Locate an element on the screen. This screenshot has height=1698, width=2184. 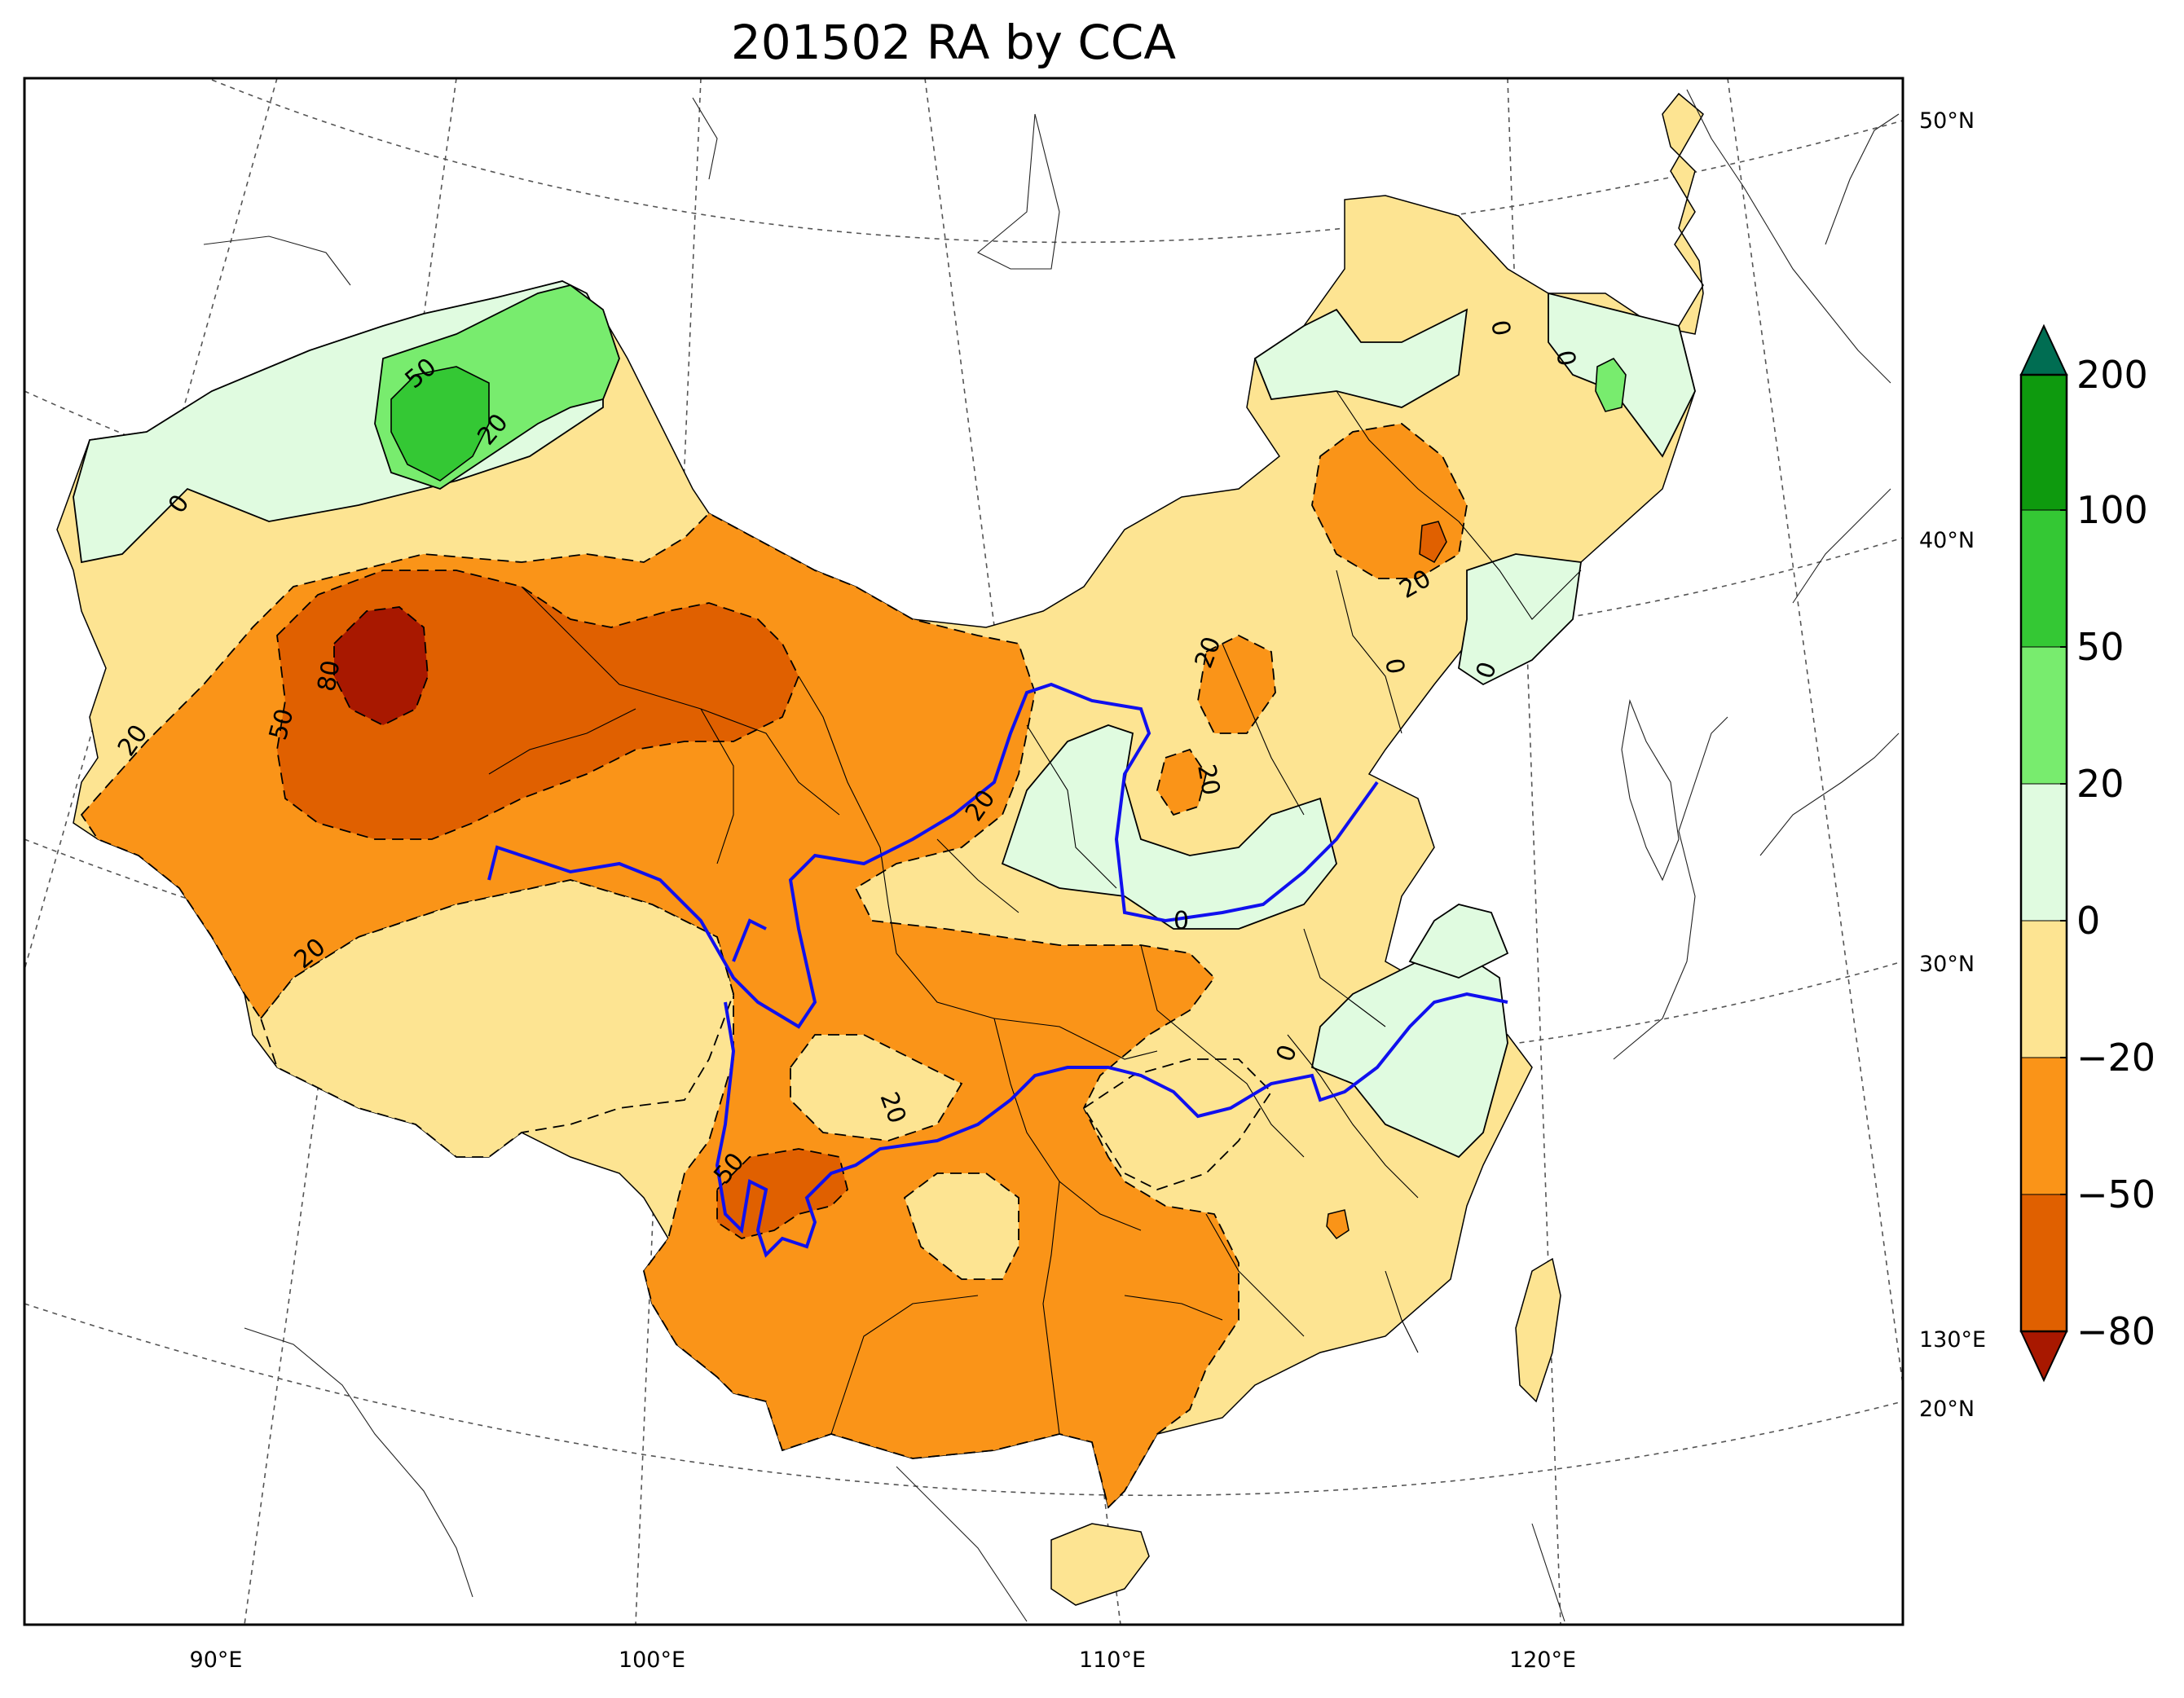
contour-label: 80 is located at coordinates (329, 676).